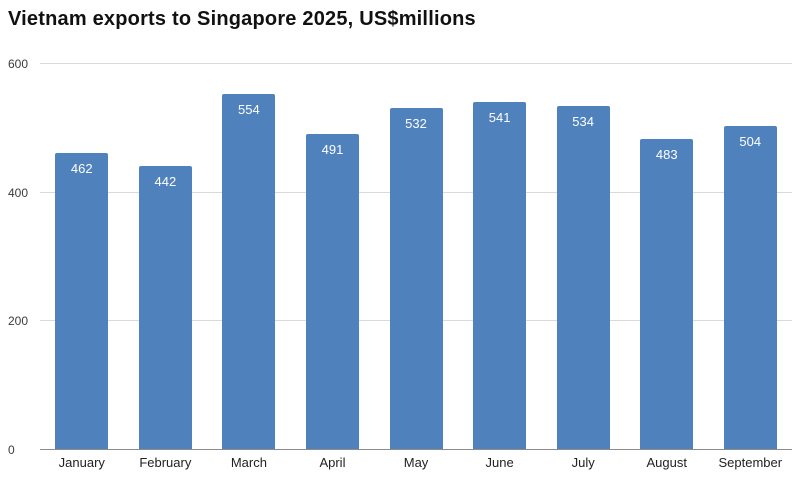 The image size is (802, 485). I want to click on x-axis-label: May, so click(416, 462).